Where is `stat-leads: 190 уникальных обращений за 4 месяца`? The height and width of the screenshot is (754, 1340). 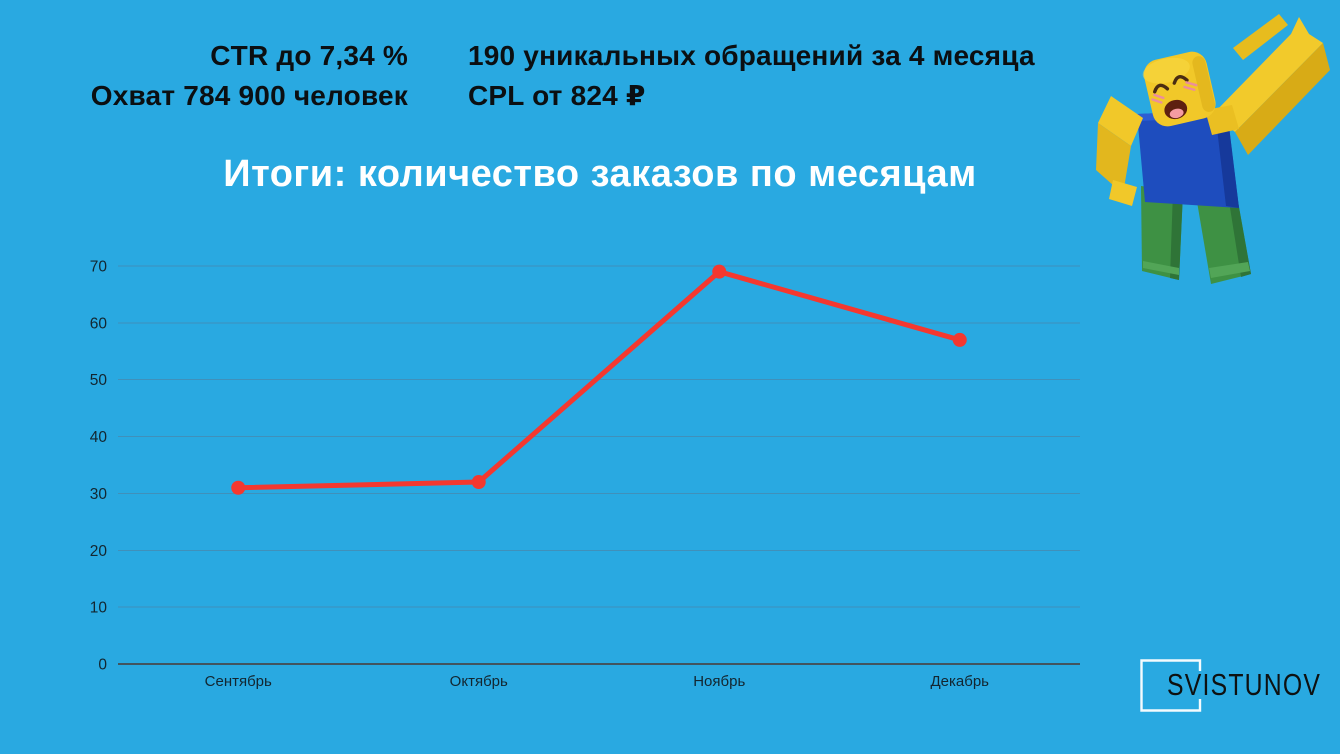 stat-leads: 190 уникальных обращений за 4 месяца is located at coordinates (751, 55).